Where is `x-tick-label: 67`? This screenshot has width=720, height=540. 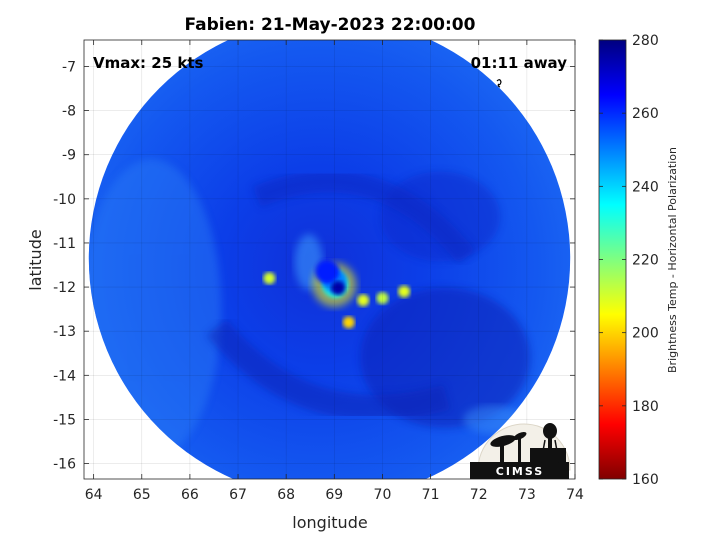 x-tick-label: 67 is located at coordinates (238, 495).